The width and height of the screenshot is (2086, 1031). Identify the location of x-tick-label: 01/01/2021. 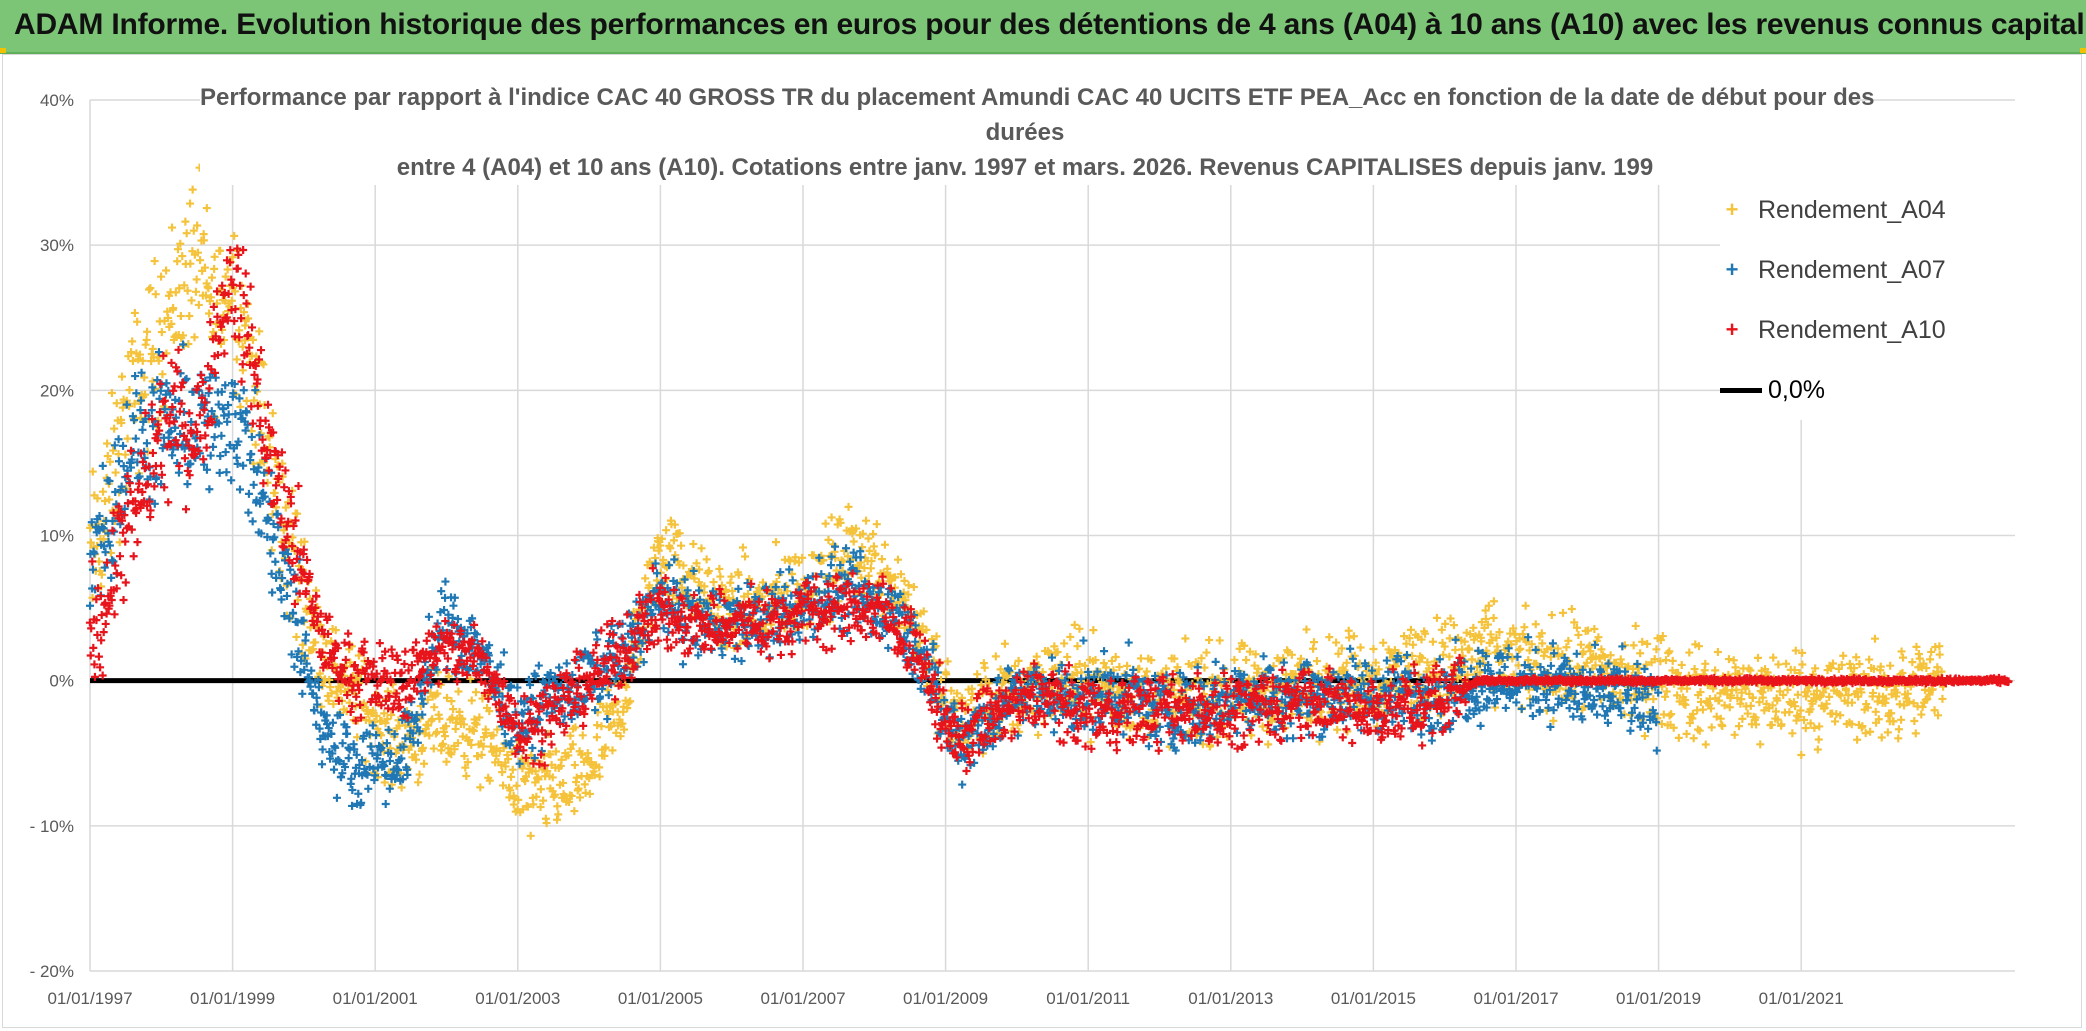
(1801, 998).